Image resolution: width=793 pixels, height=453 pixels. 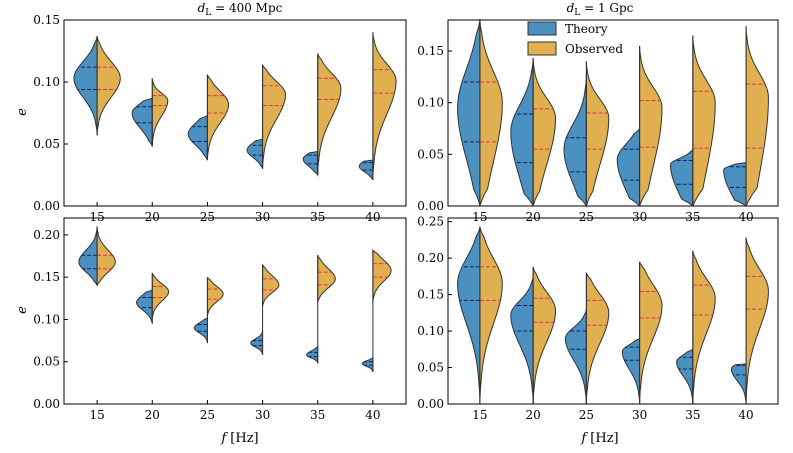 I want to click on title-left: dL = 400 Mpc, so click(x=240, y=9).